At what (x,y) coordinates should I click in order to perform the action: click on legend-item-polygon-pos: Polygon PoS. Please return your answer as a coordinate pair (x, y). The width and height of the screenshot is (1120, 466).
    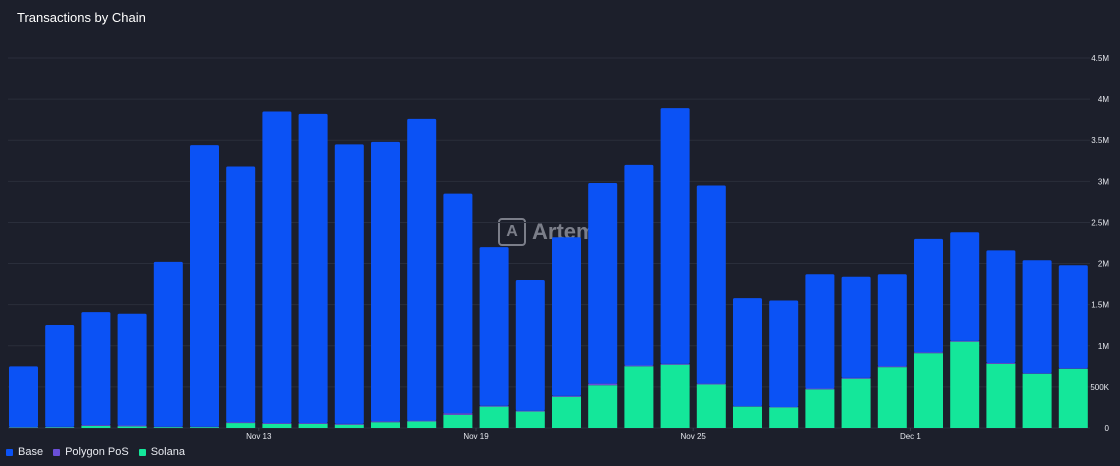
    Looking at the image, I should click on (91, 452).